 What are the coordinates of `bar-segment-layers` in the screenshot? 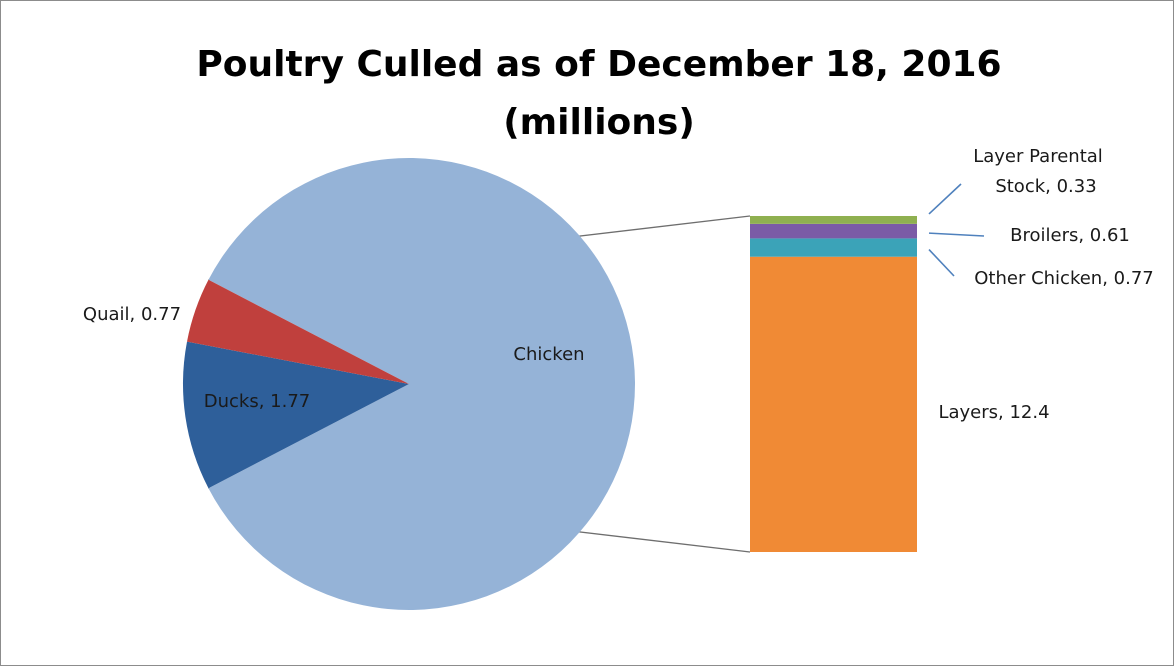 It's located at (833, 404).